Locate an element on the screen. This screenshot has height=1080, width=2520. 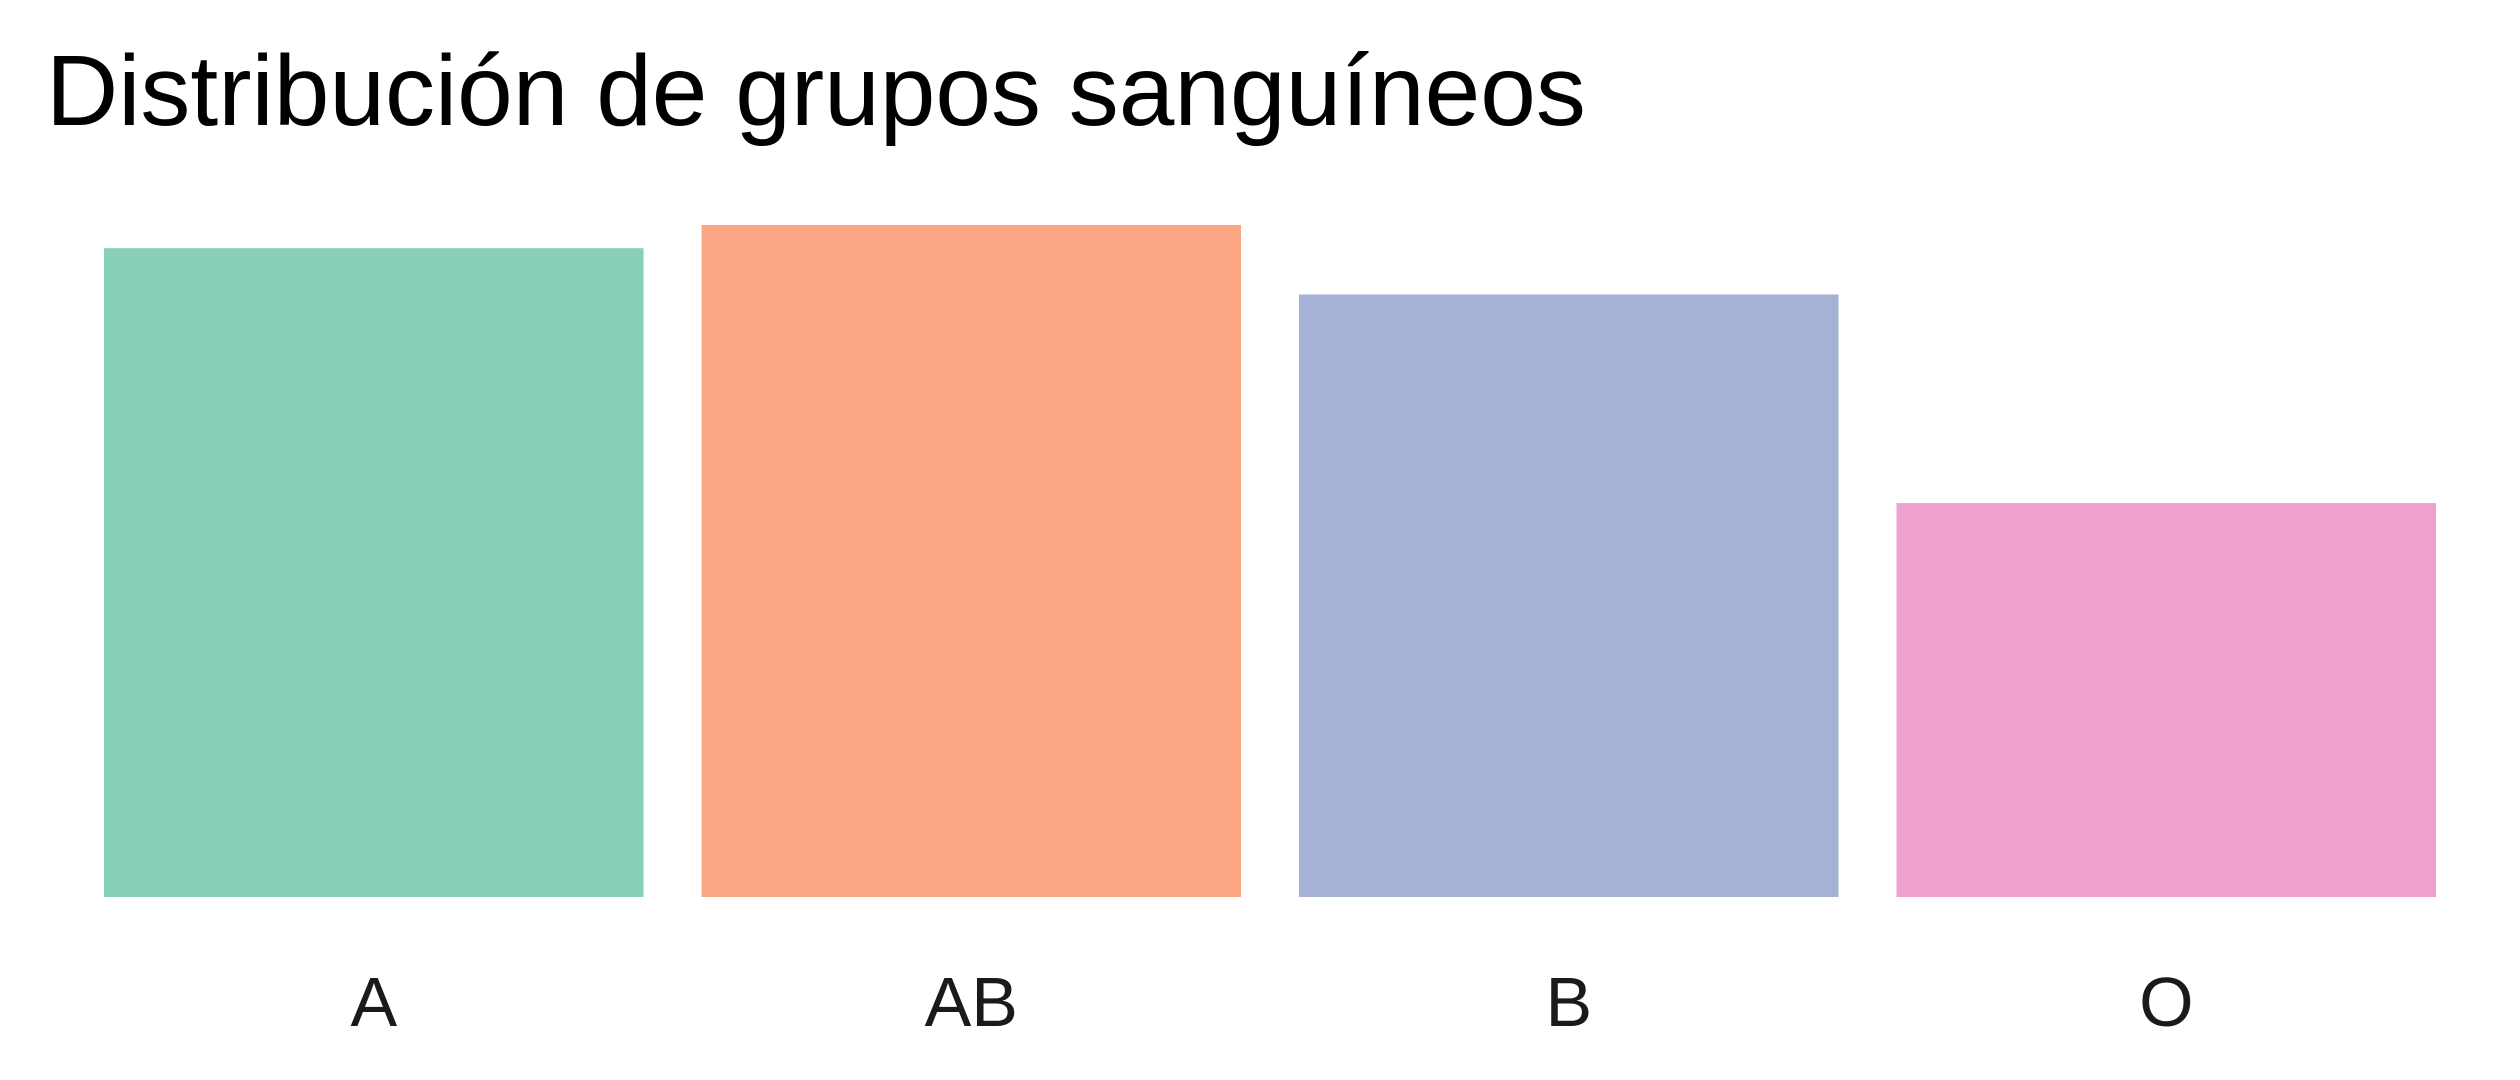
x-tick-label-ab: AB is located at coordinates (971, 1002).